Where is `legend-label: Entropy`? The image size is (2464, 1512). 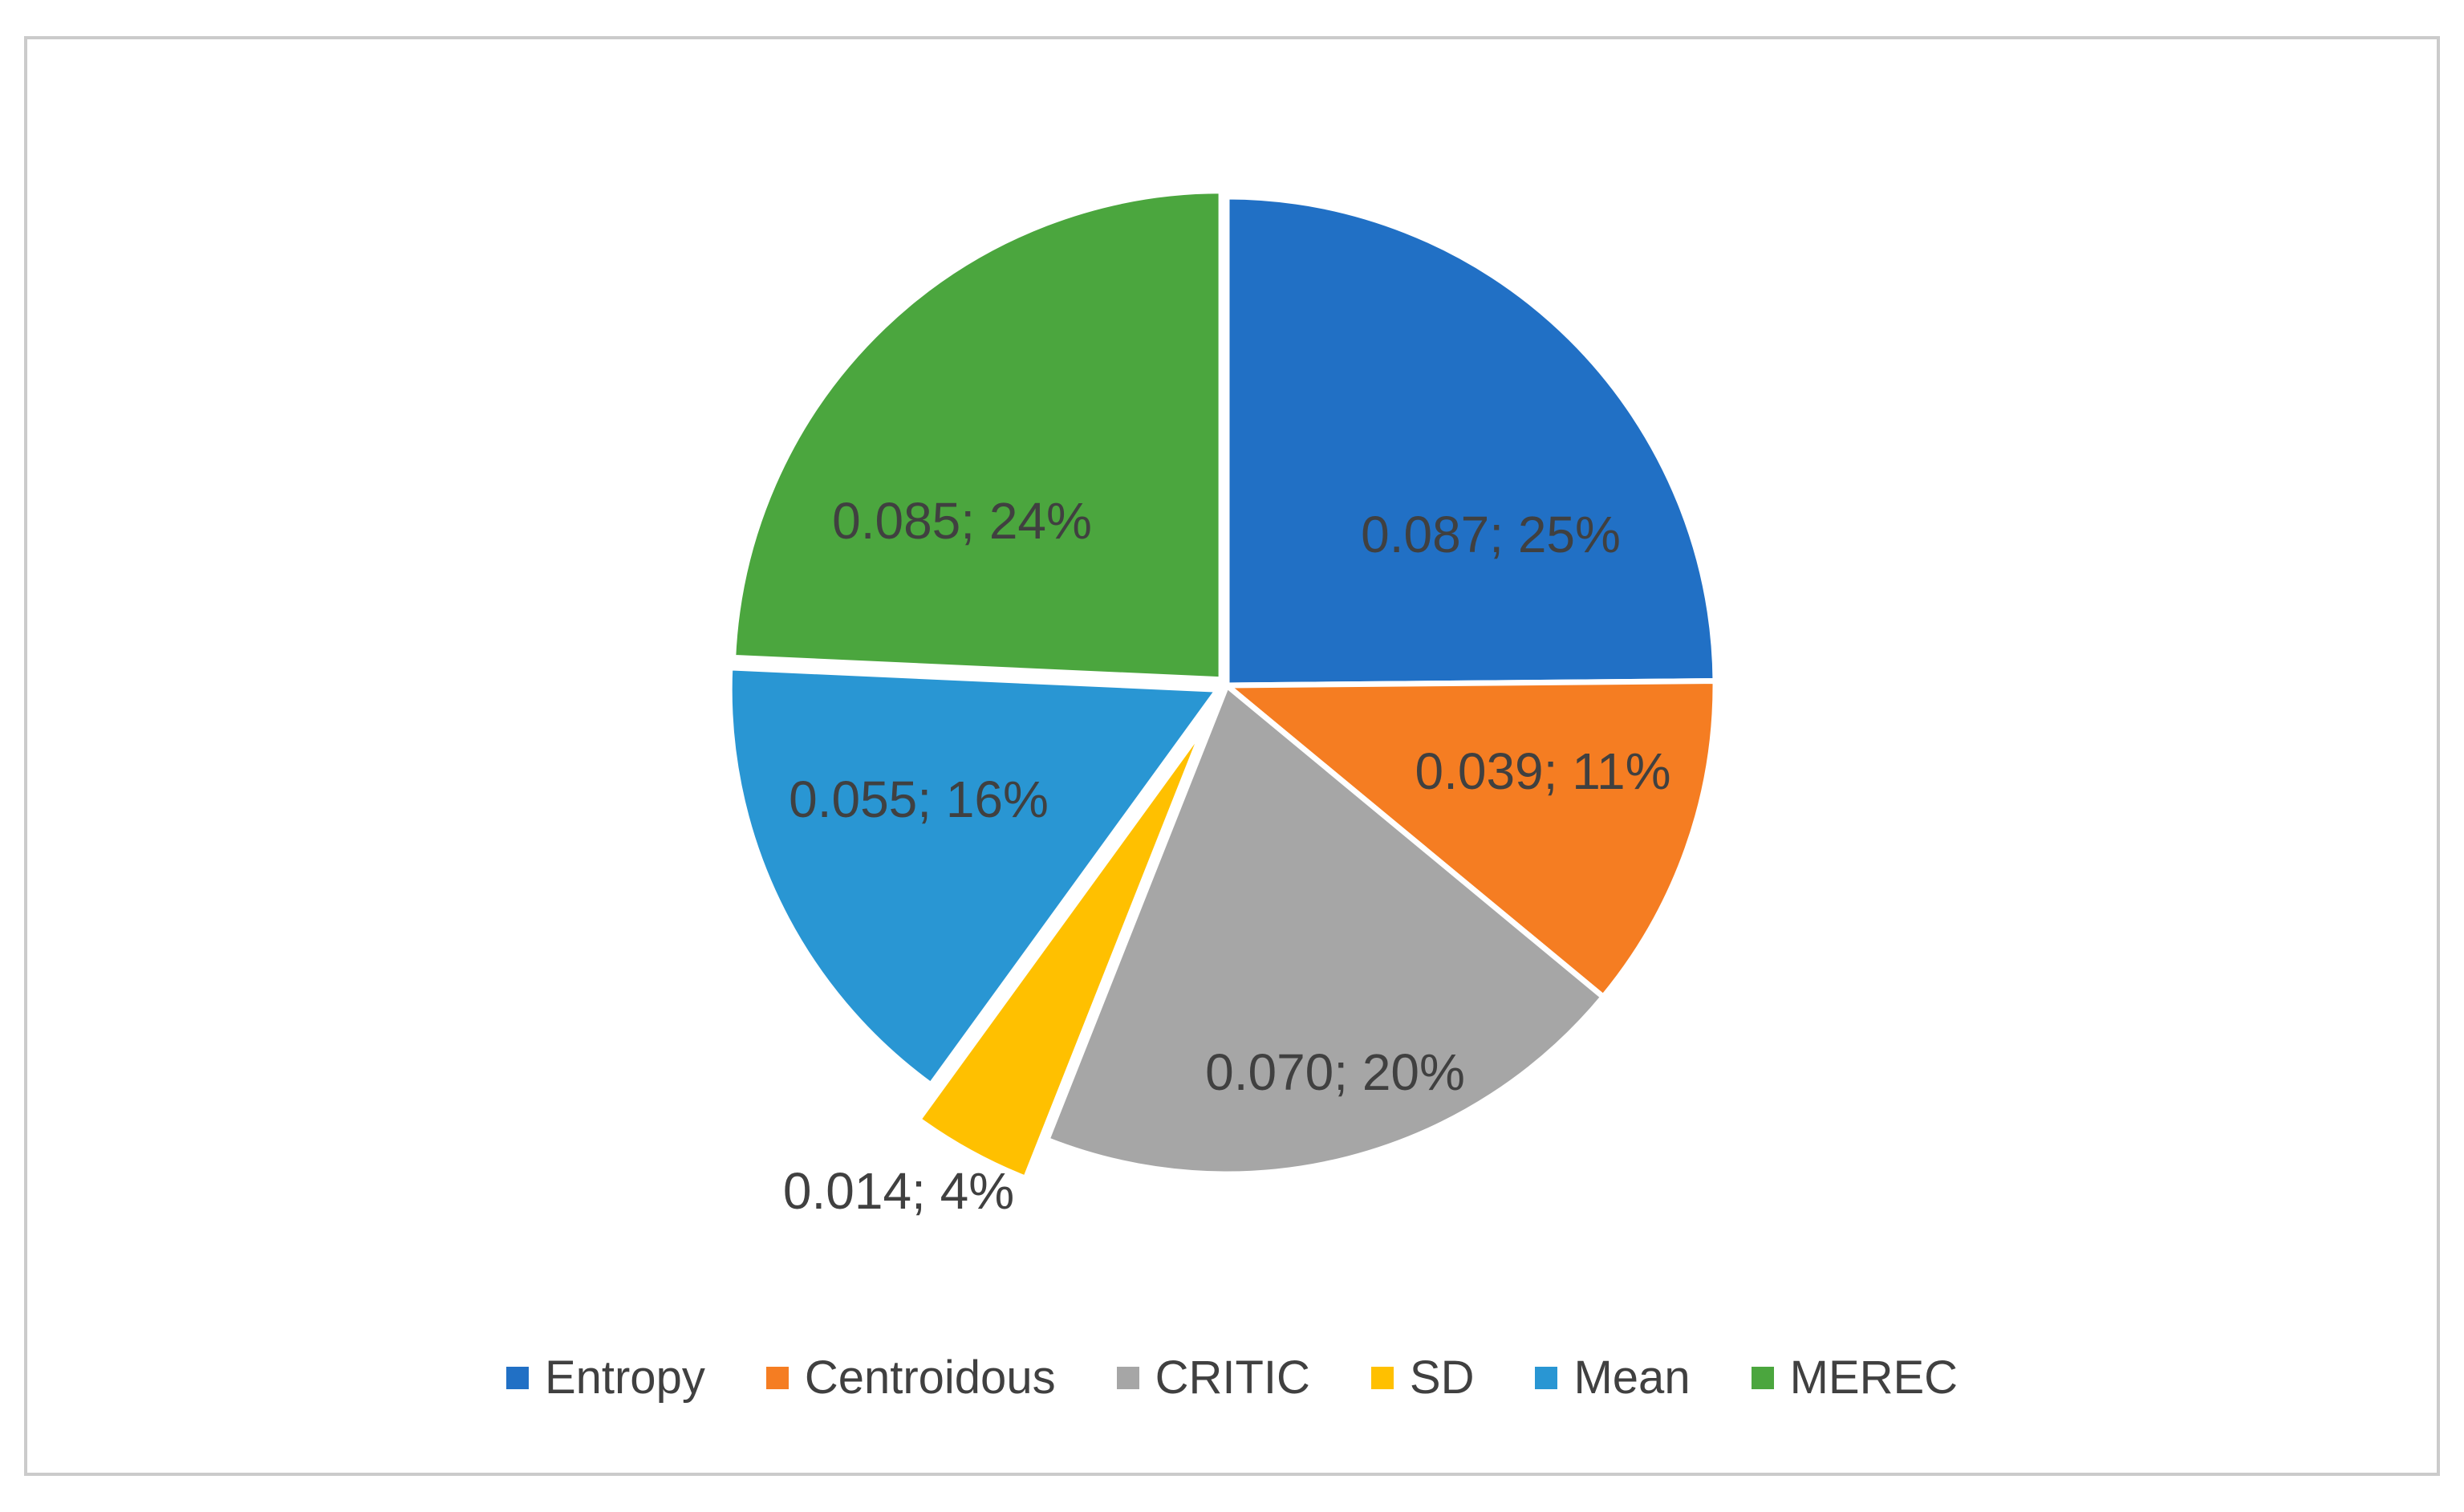 legend-label: Entropy is located at coordinates (624, 1377).